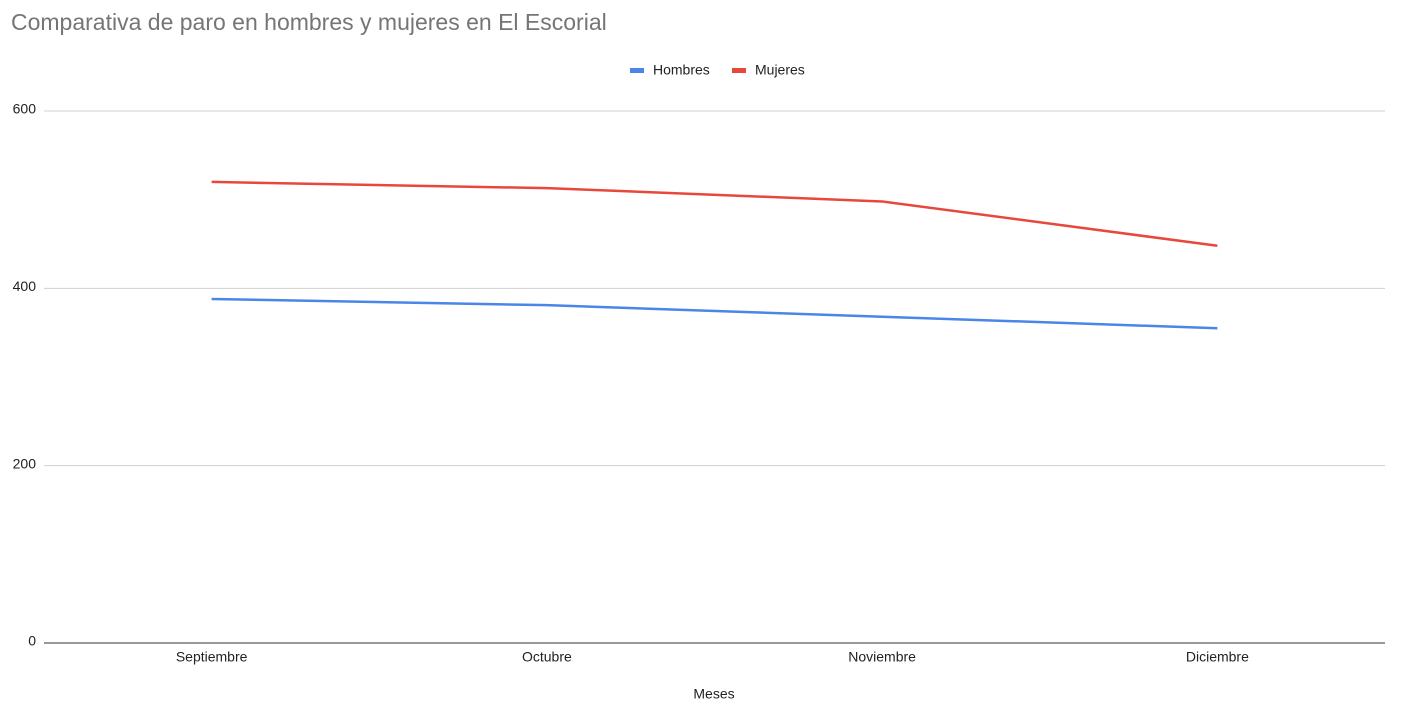 The width and height of the screenshot is (1406, 717). What do you see at coordinates (25, 286) in the screenshot?
I see `y-tick-label: 400` at bounding box center [25, 286].